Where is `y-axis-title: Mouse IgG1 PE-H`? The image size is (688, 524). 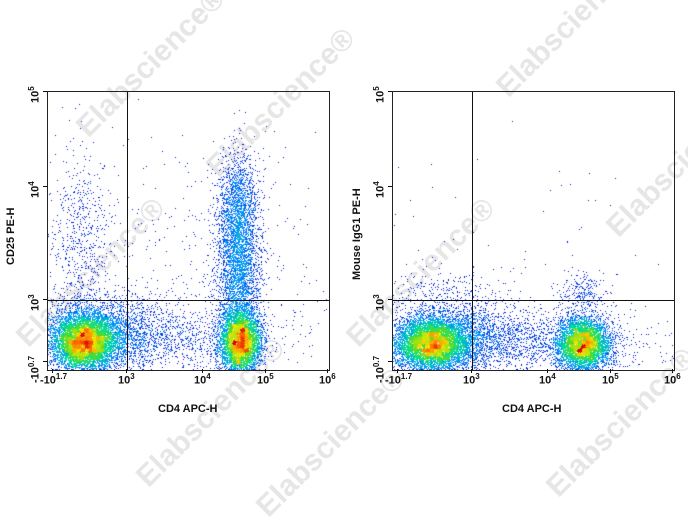
y-axis-title: Mouse IgG1 PE-H is located at coordinates (357, 234).